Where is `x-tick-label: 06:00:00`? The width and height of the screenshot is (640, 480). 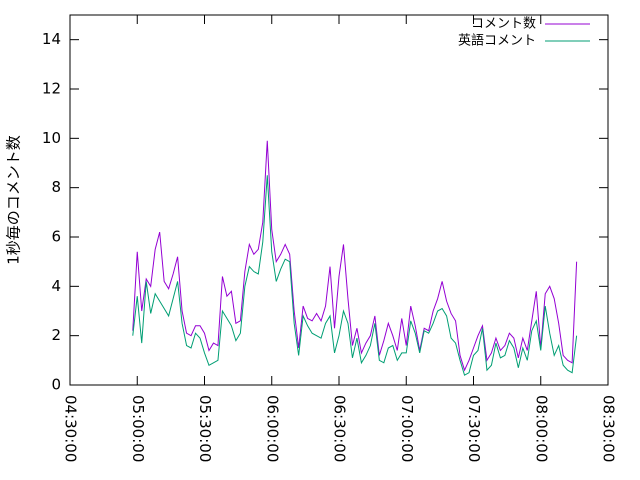 x-tick-label: 06:00:00 is located at coordinates (272, 428).